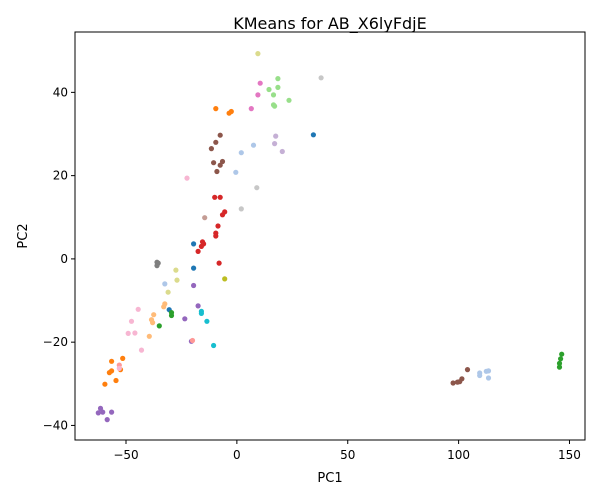 This screenshot has height=500, width=600. I want to click on x-axis-ticks: −50 0 50 100 150, so click(347, 451).